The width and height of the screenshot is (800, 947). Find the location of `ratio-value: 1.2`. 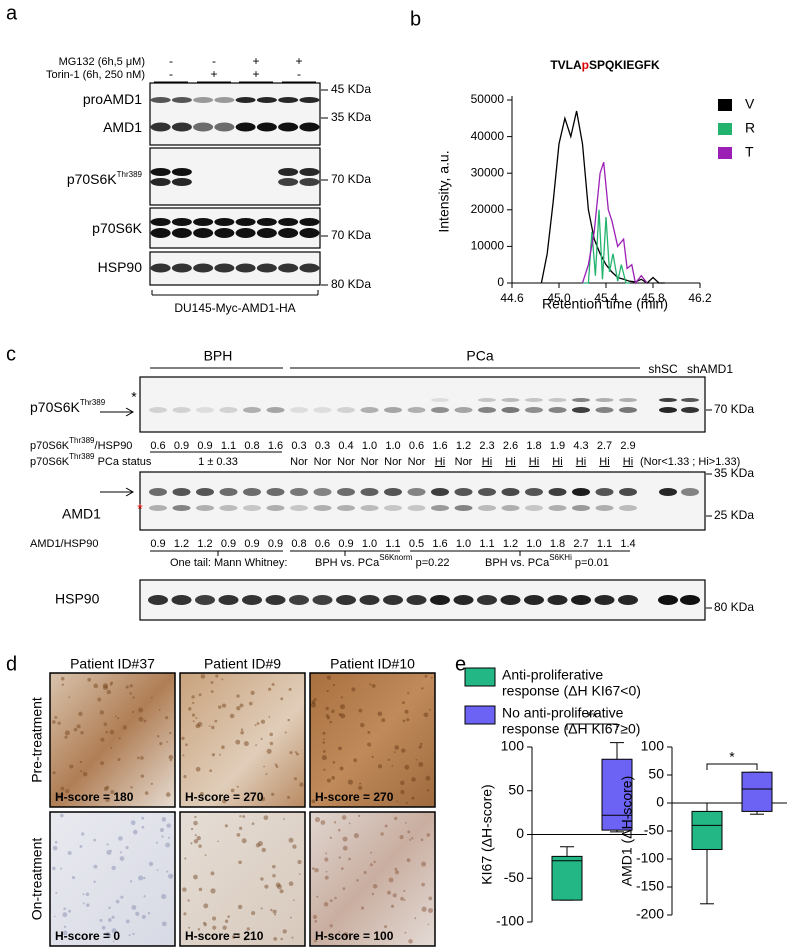

ratio-value: 1.2 is located at coordinates (510, 544).